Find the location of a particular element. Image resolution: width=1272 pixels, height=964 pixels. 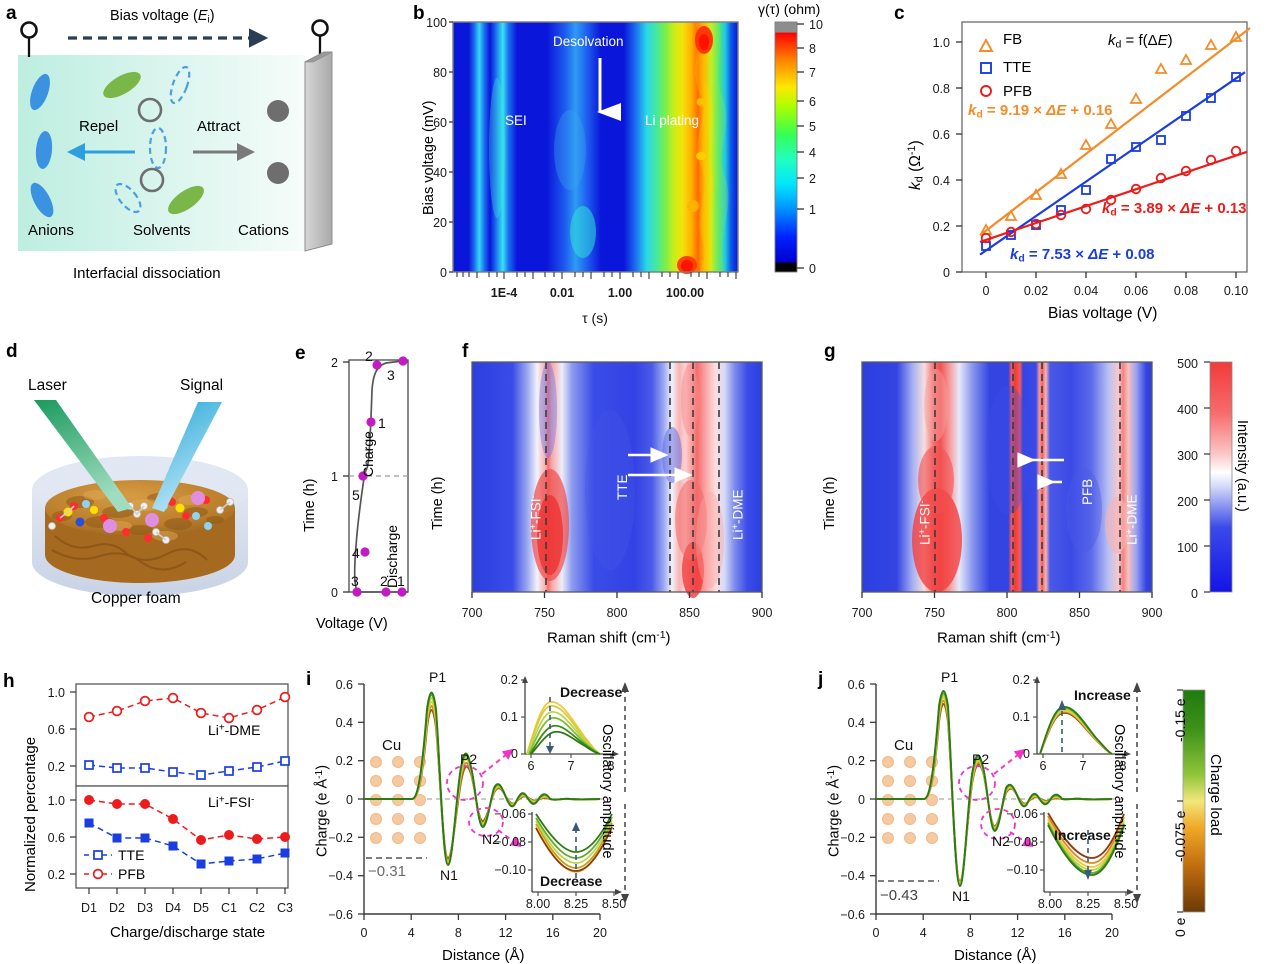

panel-h-legend-pfb: PFB is located at coordinates (132, 874).